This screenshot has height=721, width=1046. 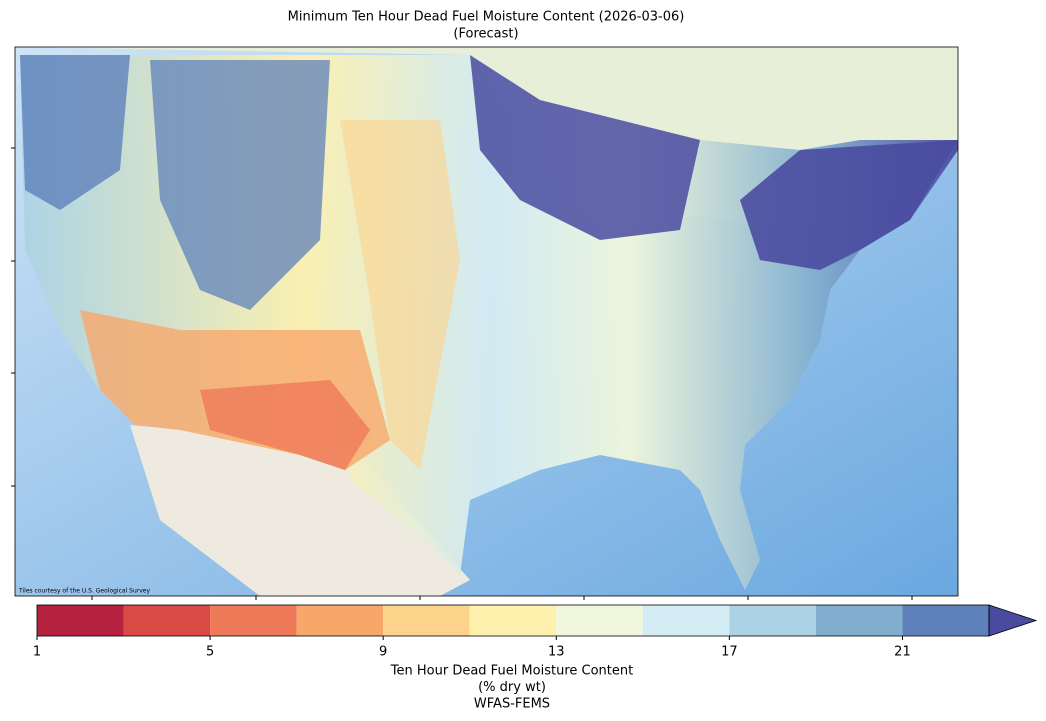 I want to click on subtitle: (Forecast), so click(x=485, y=34).